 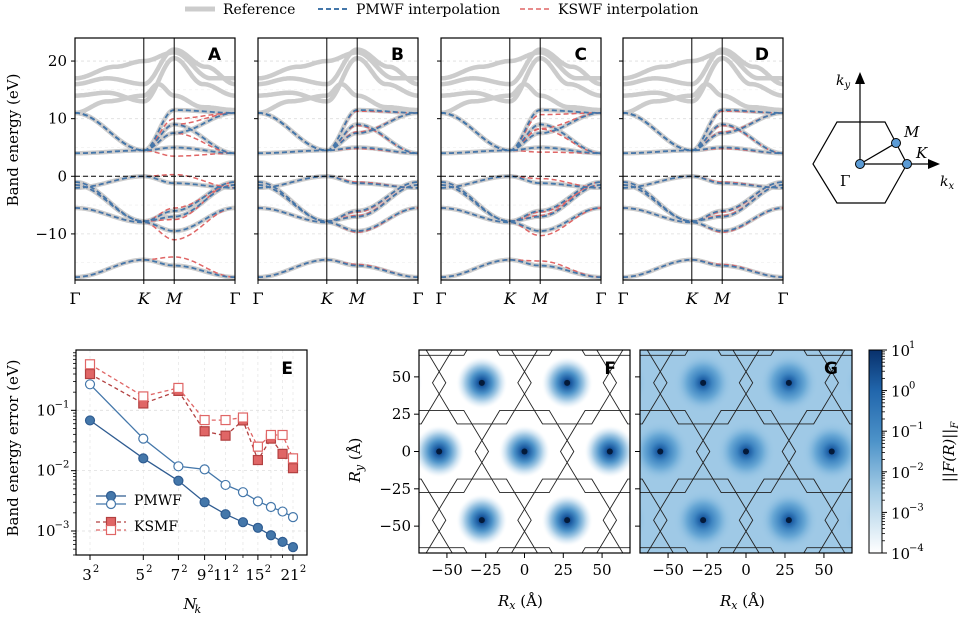 What do you see at coordinates (158, 501) in the screenshot?
I see `error-legend-label: PMWF` at bounding box center [158, 501].